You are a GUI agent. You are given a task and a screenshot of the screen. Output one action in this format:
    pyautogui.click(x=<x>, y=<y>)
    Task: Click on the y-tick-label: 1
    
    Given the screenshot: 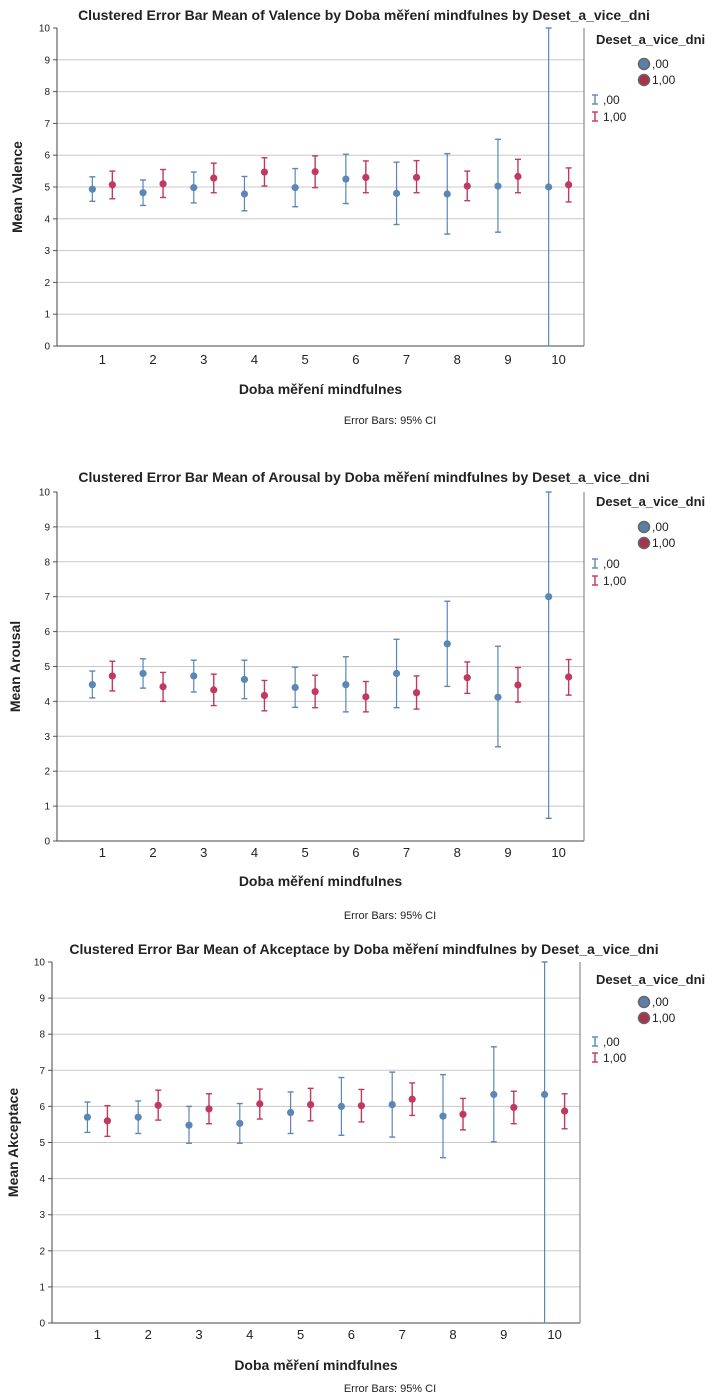 What is the action you would take?
    pyautogui.click(x=47, y=807)
    